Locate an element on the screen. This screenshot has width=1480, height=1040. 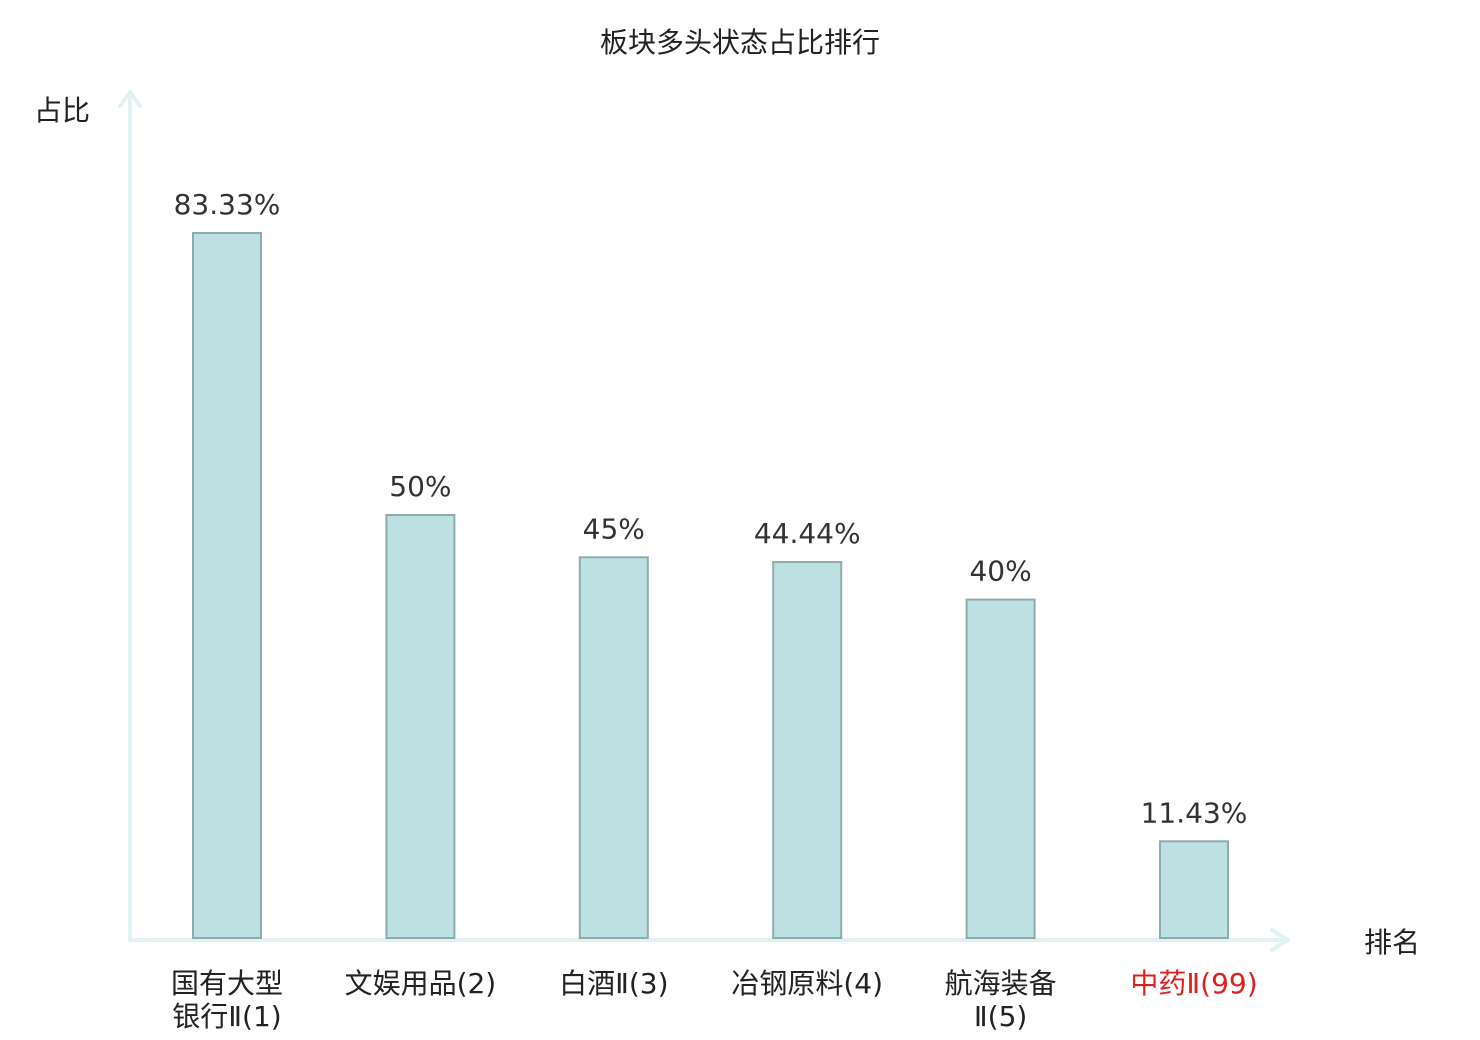
value-label-3: 45% is located at coordinates (614, 528).